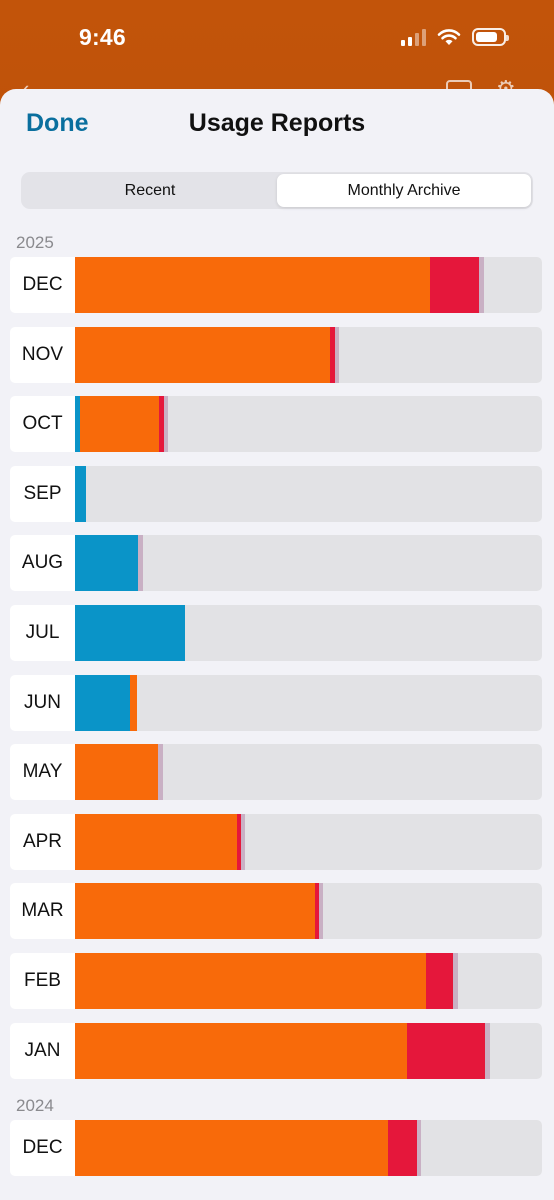  What do you see at coordinates (25, 89) in the screenshot?
I see `chevron-left-icon: ‹` at bounding box center [25, 89].